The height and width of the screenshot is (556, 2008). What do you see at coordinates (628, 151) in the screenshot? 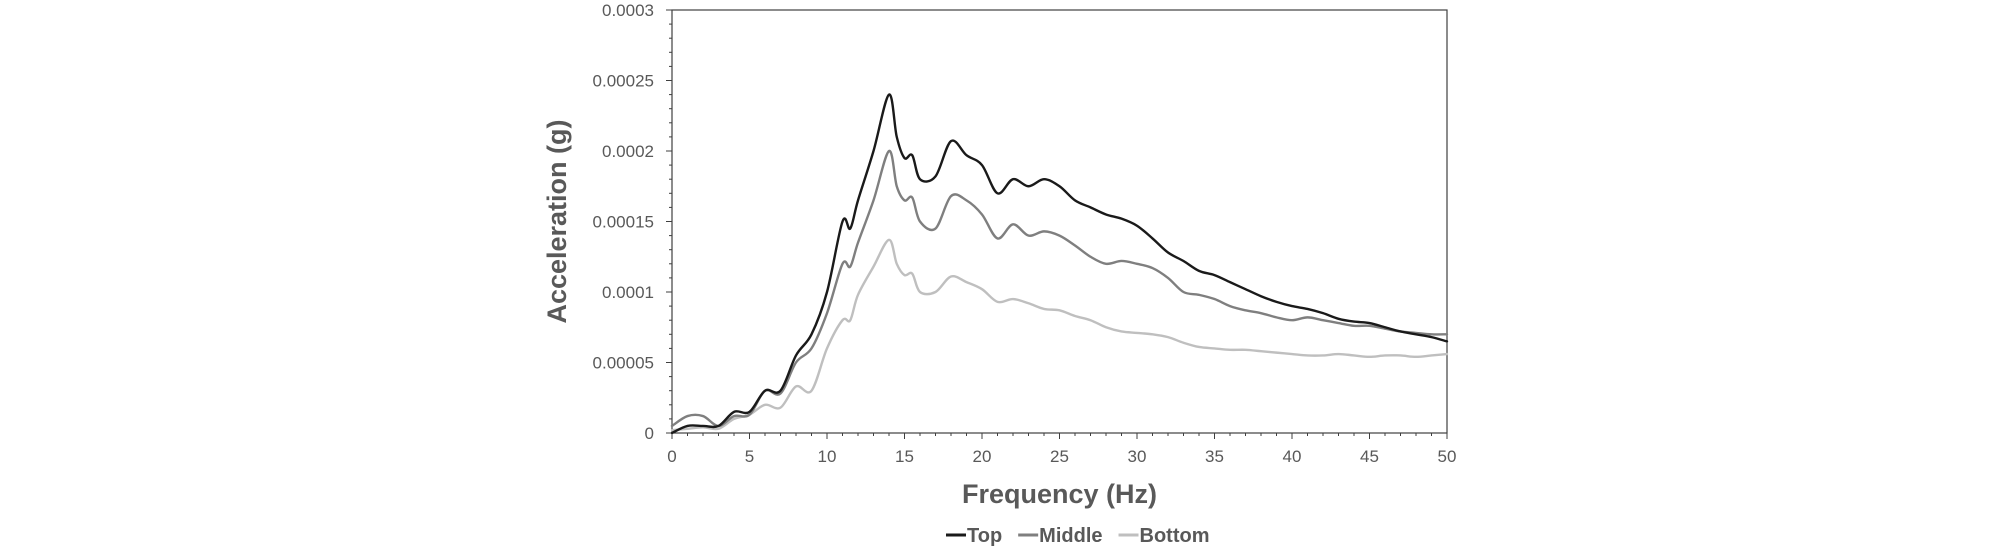
I see `y-tick-label: 0.0002` at bounding box center [628, 151].